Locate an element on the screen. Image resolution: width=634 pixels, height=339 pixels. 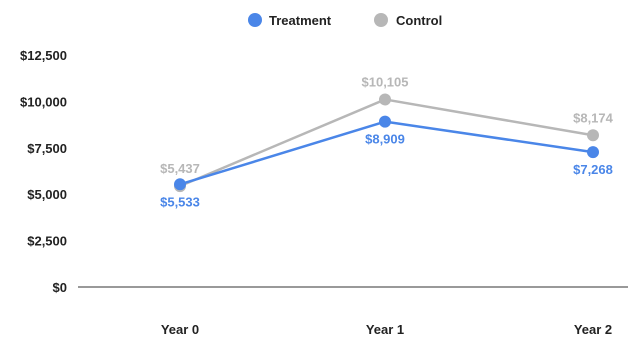
y-tick-label: $10,000 is located at coordinates (43, 101).